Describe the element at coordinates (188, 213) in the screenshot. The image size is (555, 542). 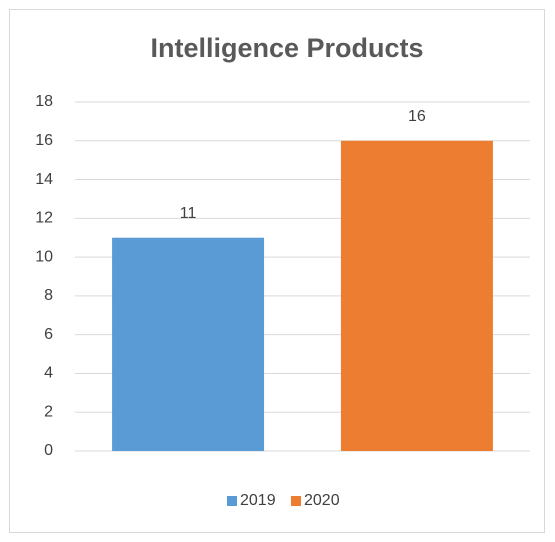
I see `data-label: 11` at that location.